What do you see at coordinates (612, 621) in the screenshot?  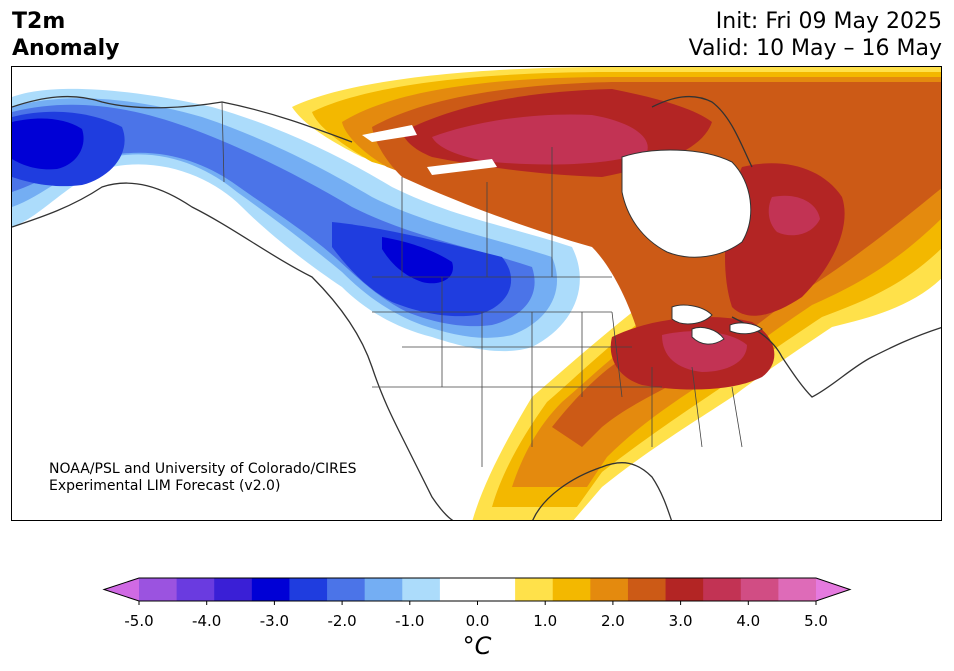 I see `colorbar-tick-label: 2.0` at bounding box center [612, 621].